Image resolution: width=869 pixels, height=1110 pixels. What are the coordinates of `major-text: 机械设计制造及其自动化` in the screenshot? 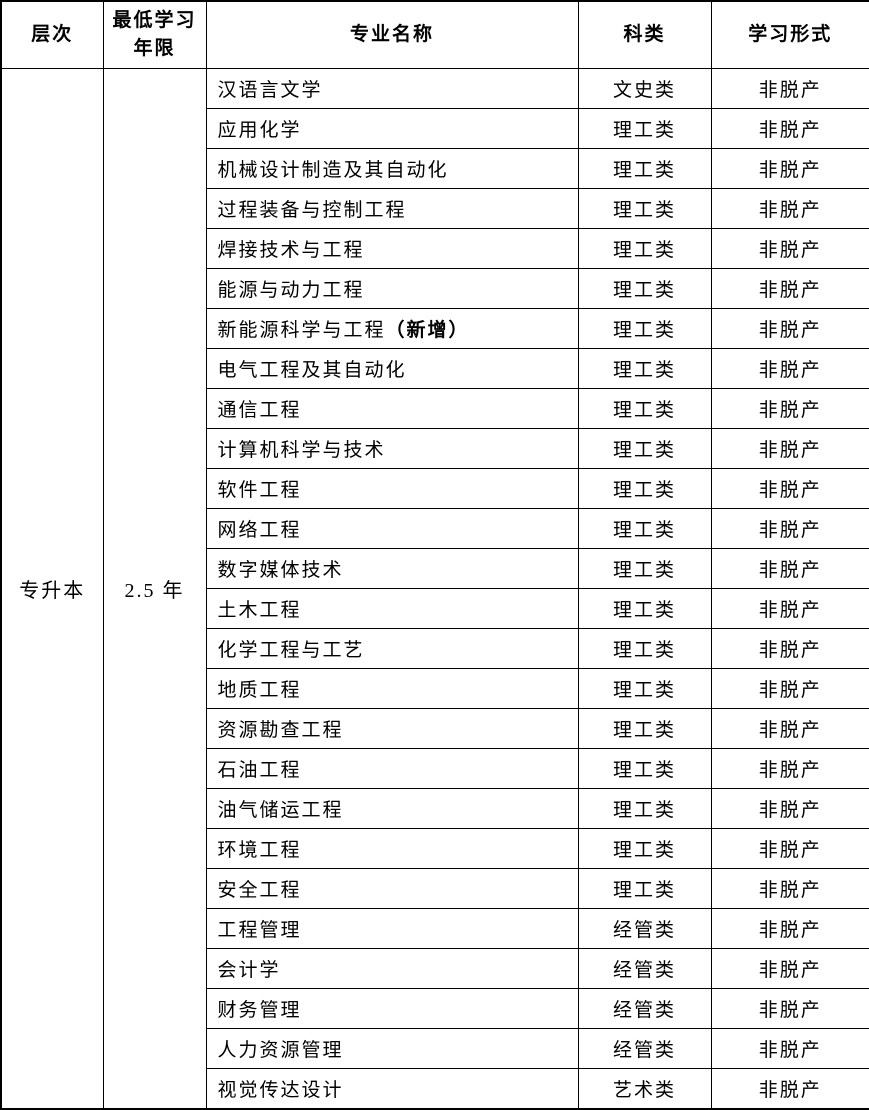 It's located at (333, 170).